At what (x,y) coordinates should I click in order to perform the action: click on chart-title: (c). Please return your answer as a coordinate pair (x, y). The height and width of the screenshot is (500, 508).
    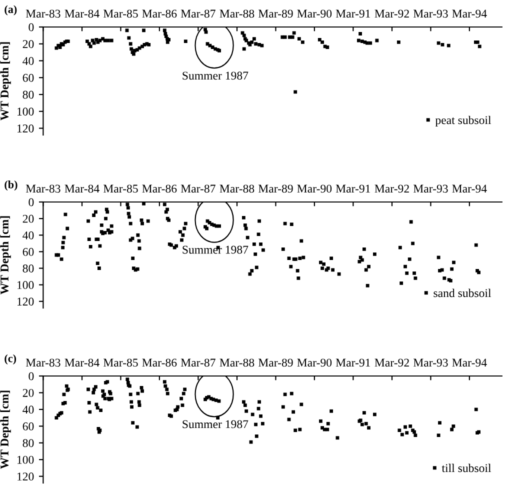
    Looking at the image, I should click on (10, 359).